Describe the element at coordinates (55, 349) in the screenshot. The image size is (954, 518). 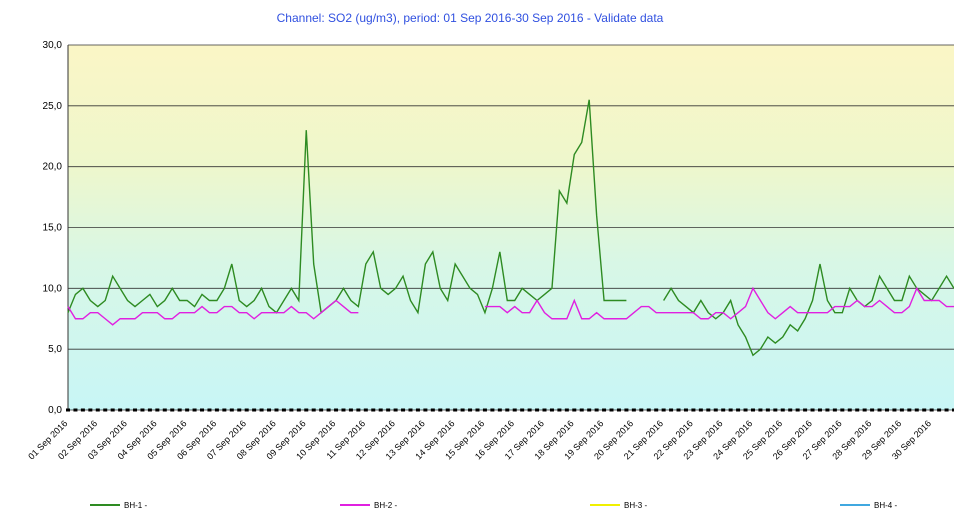
I see `y-tick-label: 5,0` at that location.